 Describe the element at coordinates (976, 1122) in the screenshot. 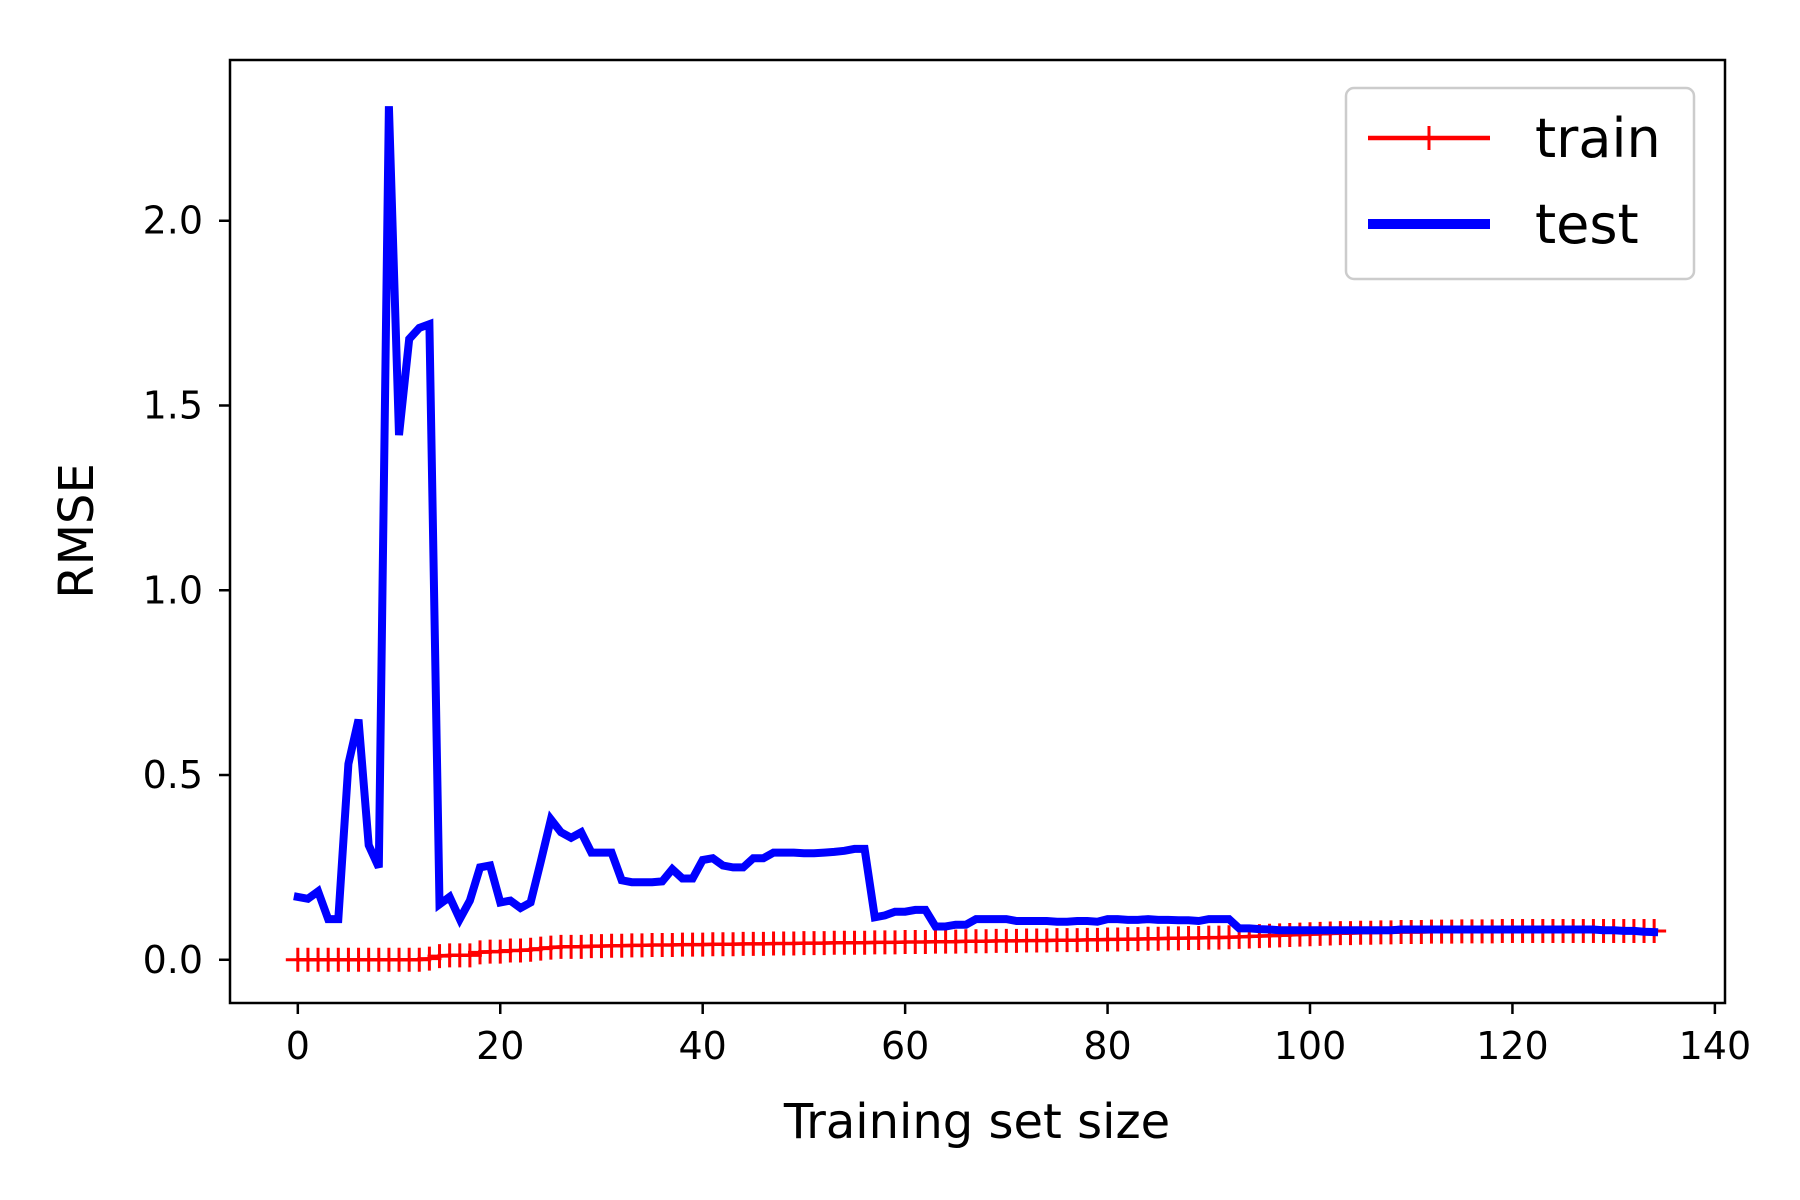

I see `x-axis-label: Training set size` at that location.